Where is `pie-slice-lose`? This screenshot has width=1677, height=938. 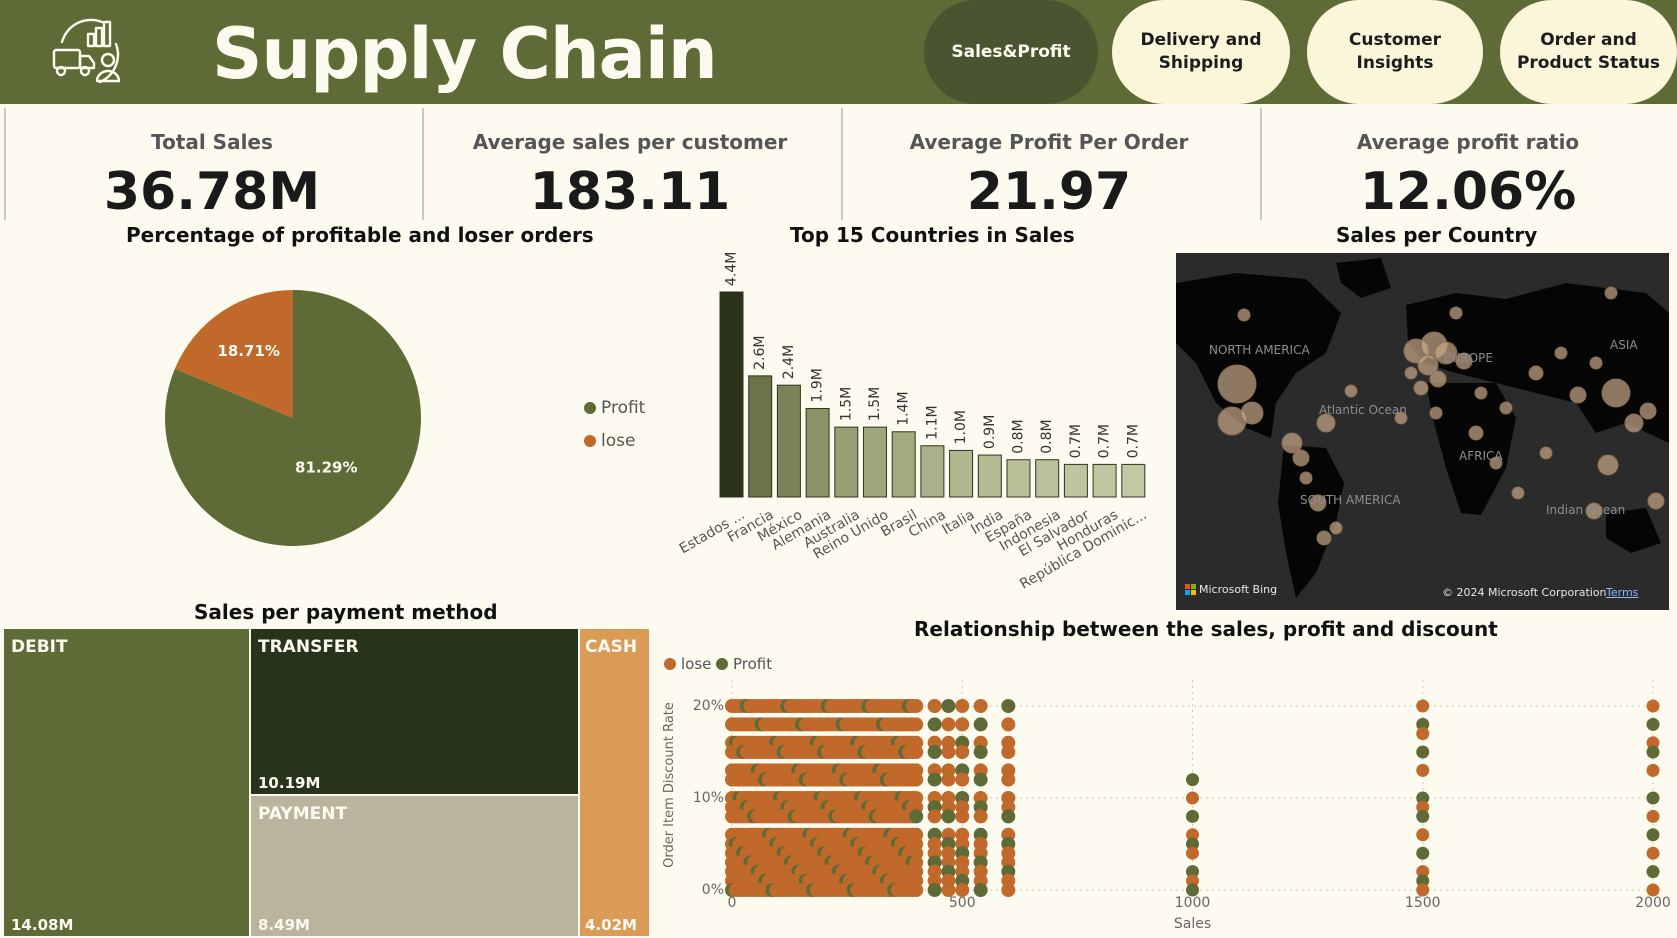
pie-slice-lose is located at coordinates (233, 354).